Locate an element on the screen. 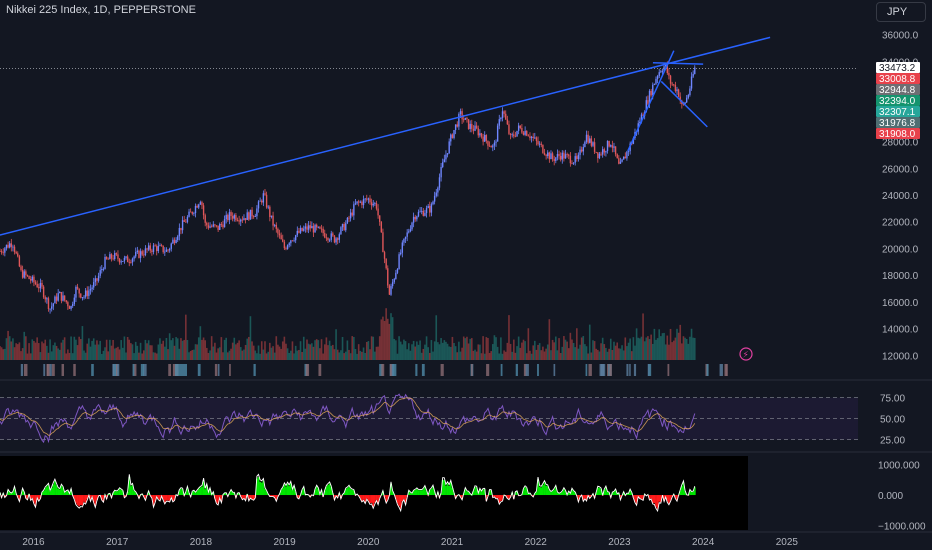  event-marker is located at coordinates (635, 370).